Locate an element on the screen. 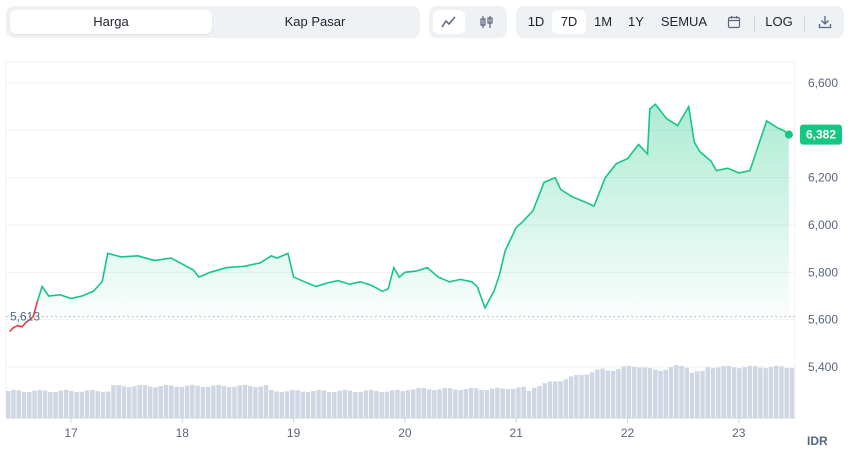  currency-label: IDR is located at coordinates (817, 441).